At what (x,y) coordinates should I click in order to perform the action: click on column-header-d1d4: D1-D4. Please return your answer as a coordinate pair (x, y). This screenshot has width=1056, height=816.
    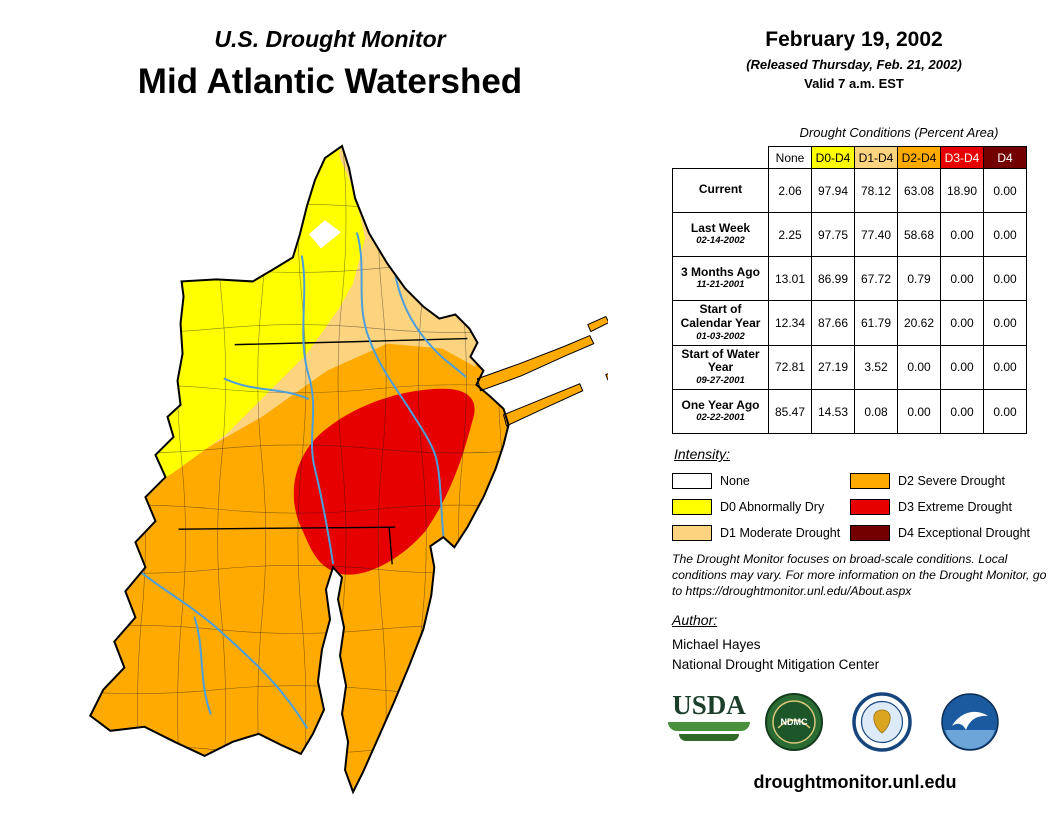
    Looking at the image, I should click on (876, 157).